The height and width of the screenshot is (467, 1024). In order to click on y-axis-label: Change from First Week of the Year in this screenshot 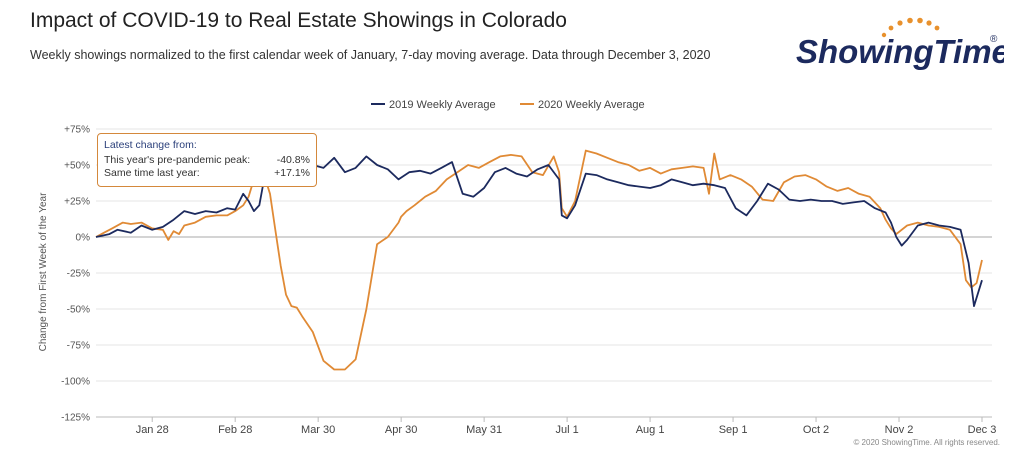, I will do `click(43, 271)`.